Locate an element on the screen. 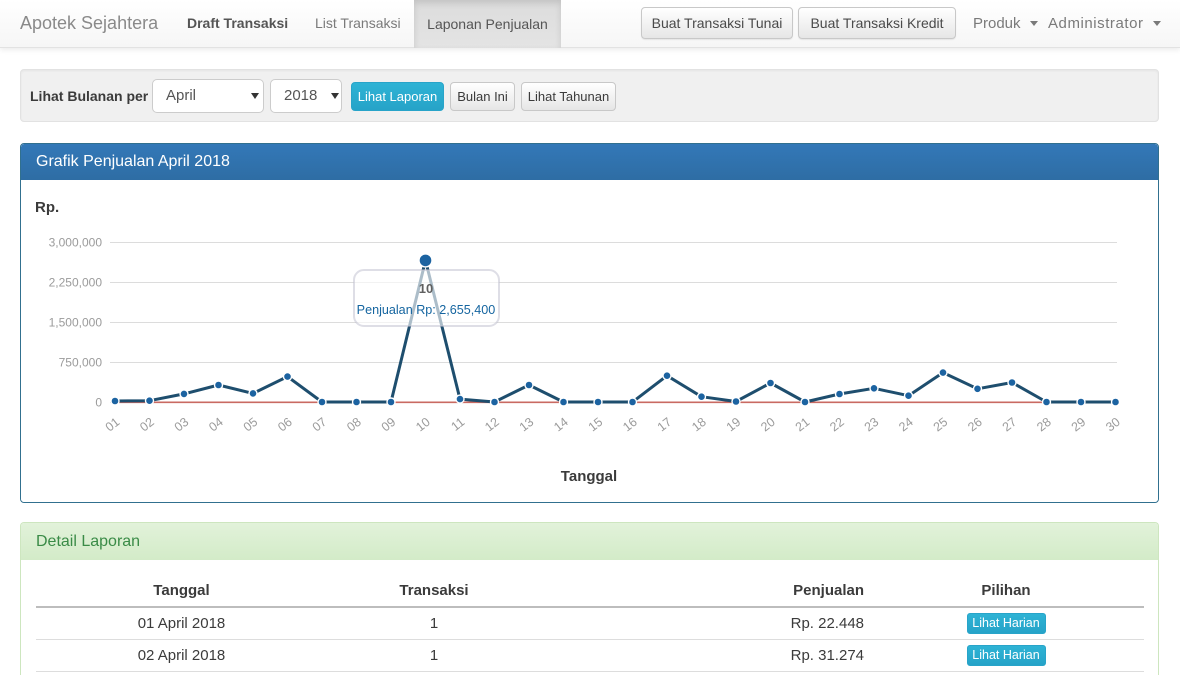 This screenshot has width=1180, height=687. svg-text: 01 is located at coordinates (113, 425).